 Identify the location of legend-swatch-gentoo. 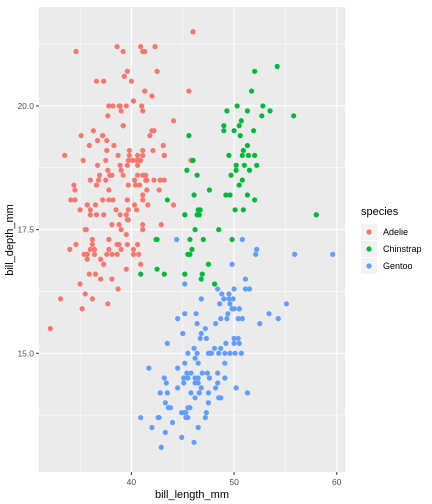
(369, 266).